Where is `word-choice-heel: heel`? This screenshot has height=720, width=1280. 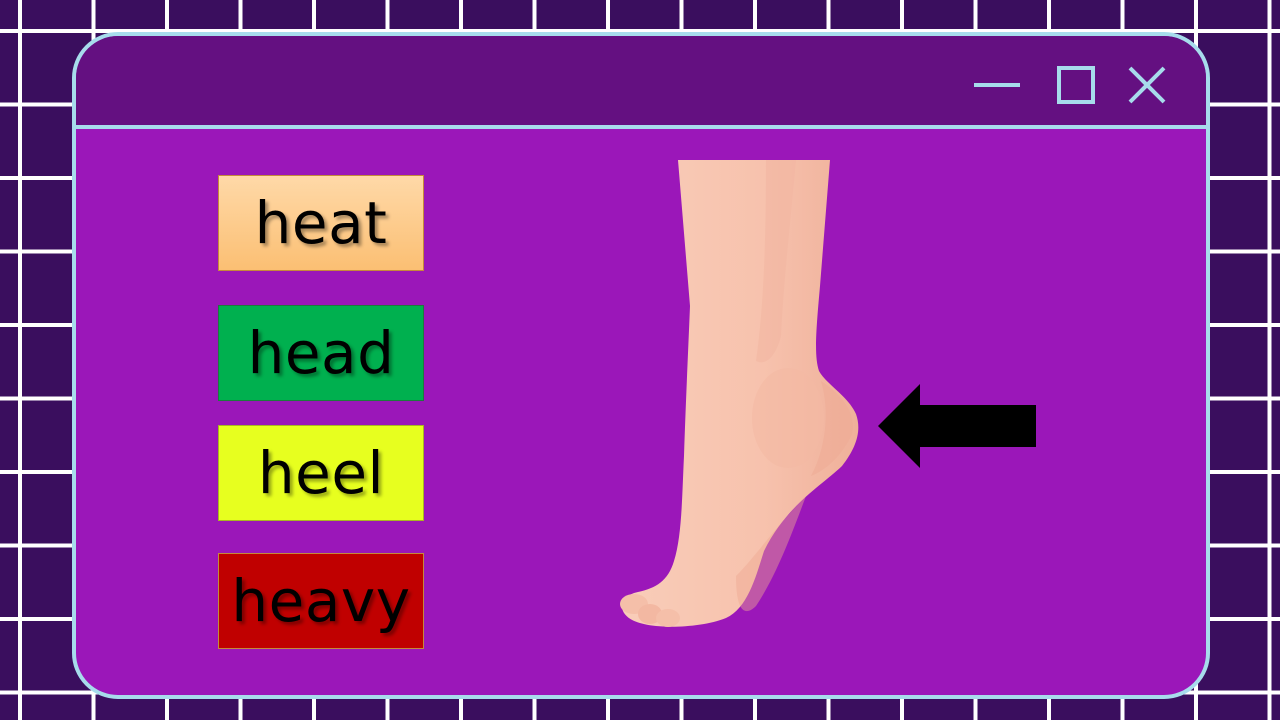
word-choice-heel: heel is located at coordinates (321, 473).